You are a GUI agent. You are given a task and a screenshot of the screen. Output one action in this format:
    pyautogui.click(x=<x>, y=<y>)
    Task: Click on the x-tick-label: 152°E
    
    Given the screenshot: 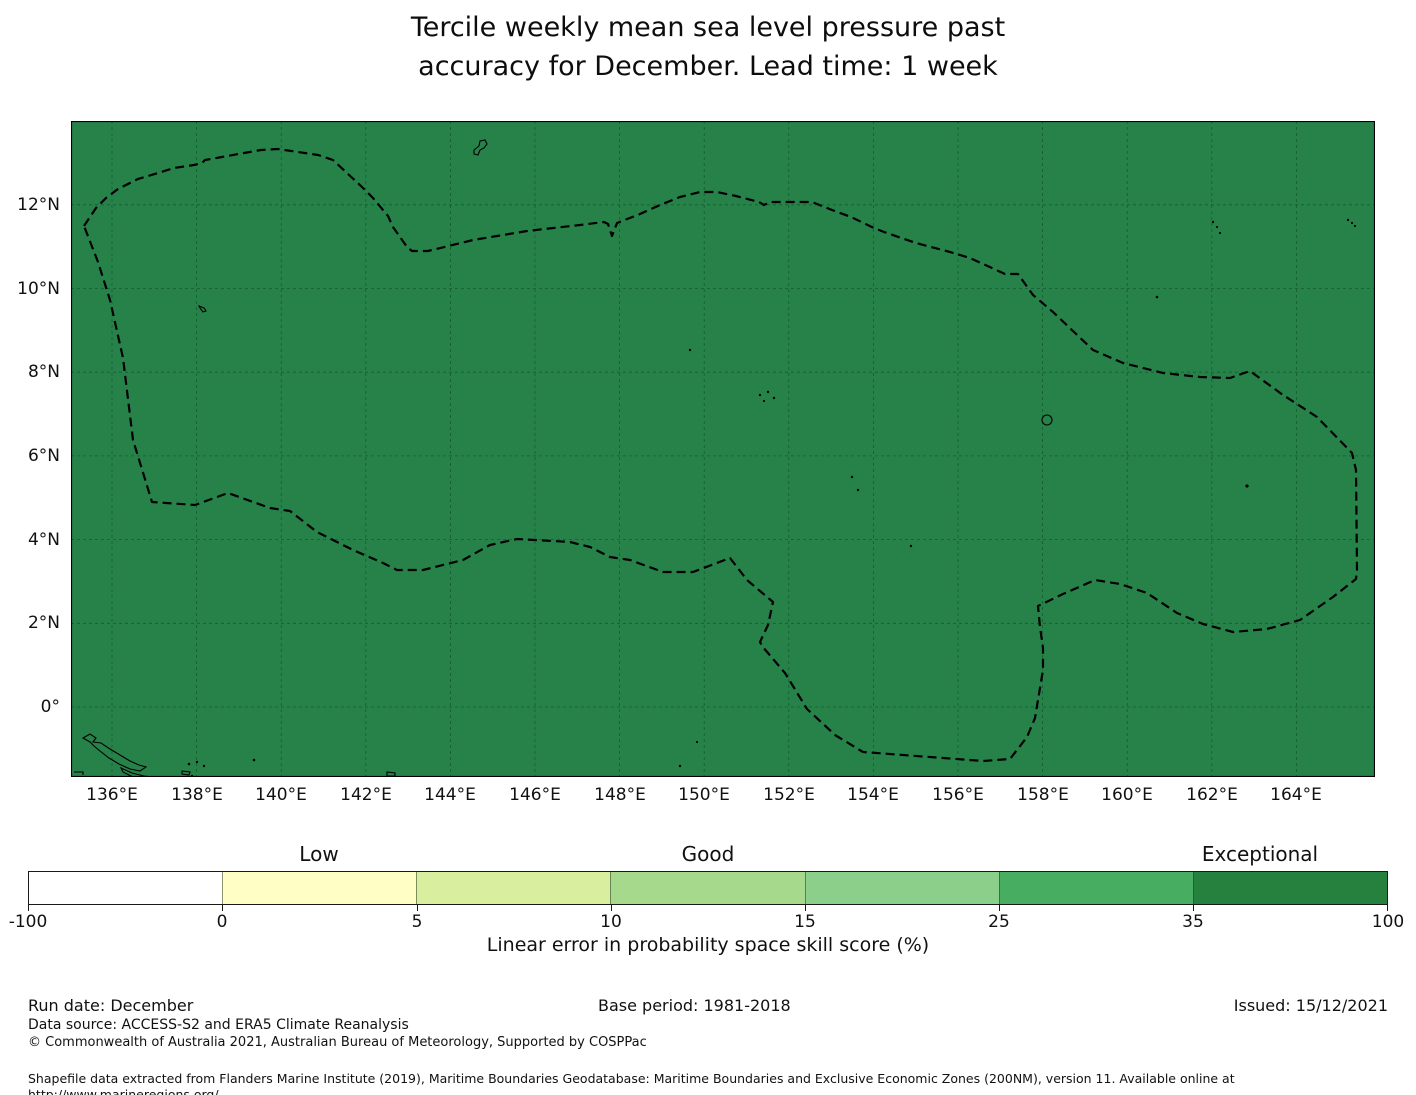 What is the action you would take?
    pyautogui.click(x=789, y=795)
    